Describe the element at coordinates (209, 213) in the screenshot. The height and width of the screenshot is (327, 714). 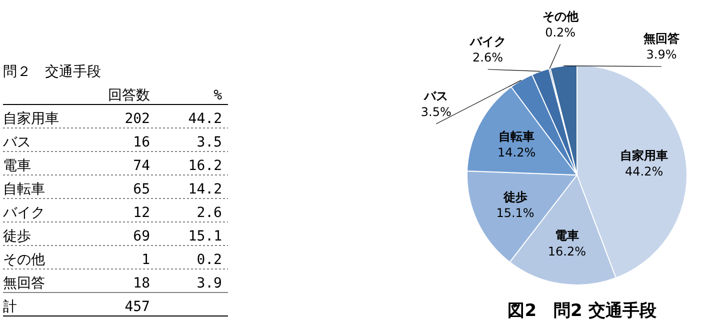
I see `data-label: 2.6` at that location.